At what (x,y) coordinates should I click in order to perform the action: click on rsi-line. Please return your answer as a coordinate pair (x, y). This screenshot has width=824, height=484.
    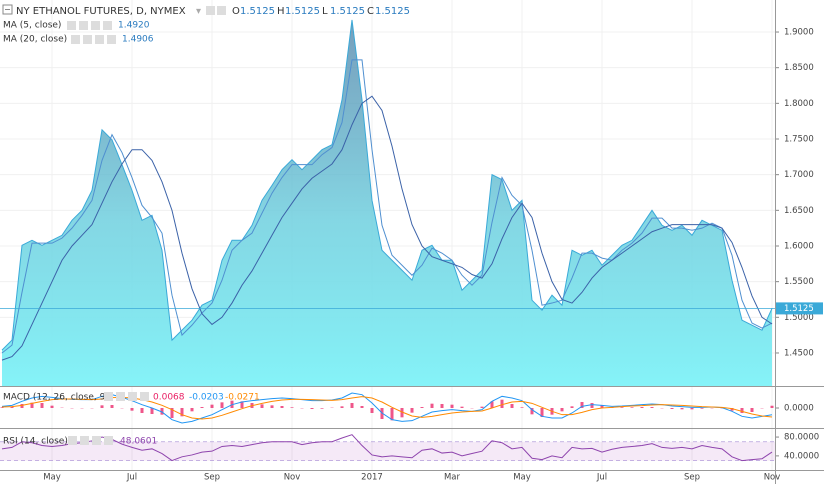
    Looking at the image, I should click on (387, 448).